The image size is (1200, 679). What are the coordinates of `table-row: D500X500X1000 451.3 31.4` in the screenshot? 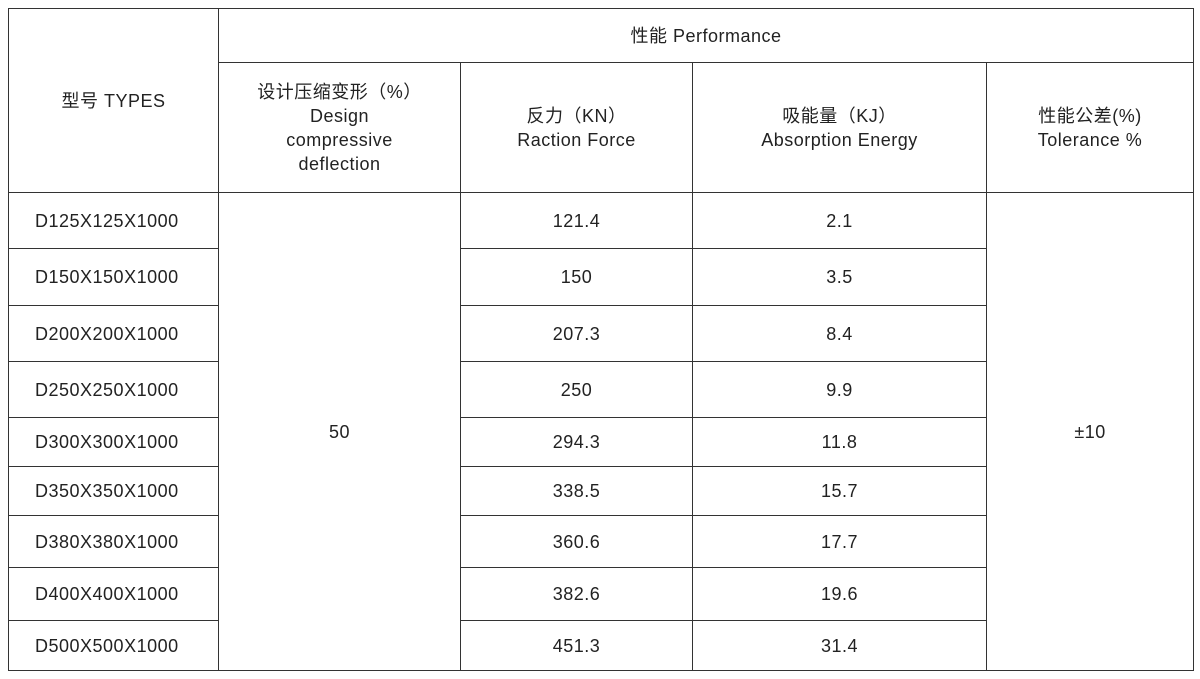 It's located at (601, 645).